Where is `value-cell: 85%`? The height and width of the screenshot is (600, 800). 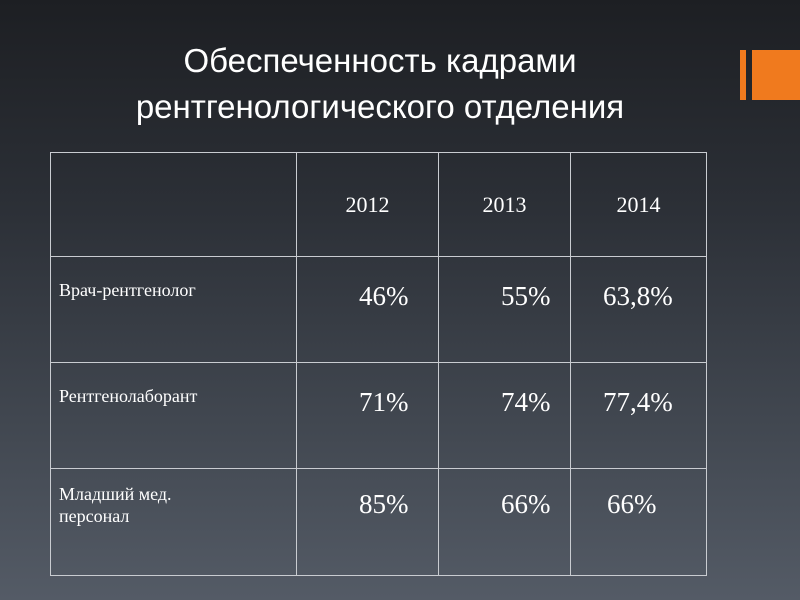 value-cell: 85% is located at coordinates (367, 522).